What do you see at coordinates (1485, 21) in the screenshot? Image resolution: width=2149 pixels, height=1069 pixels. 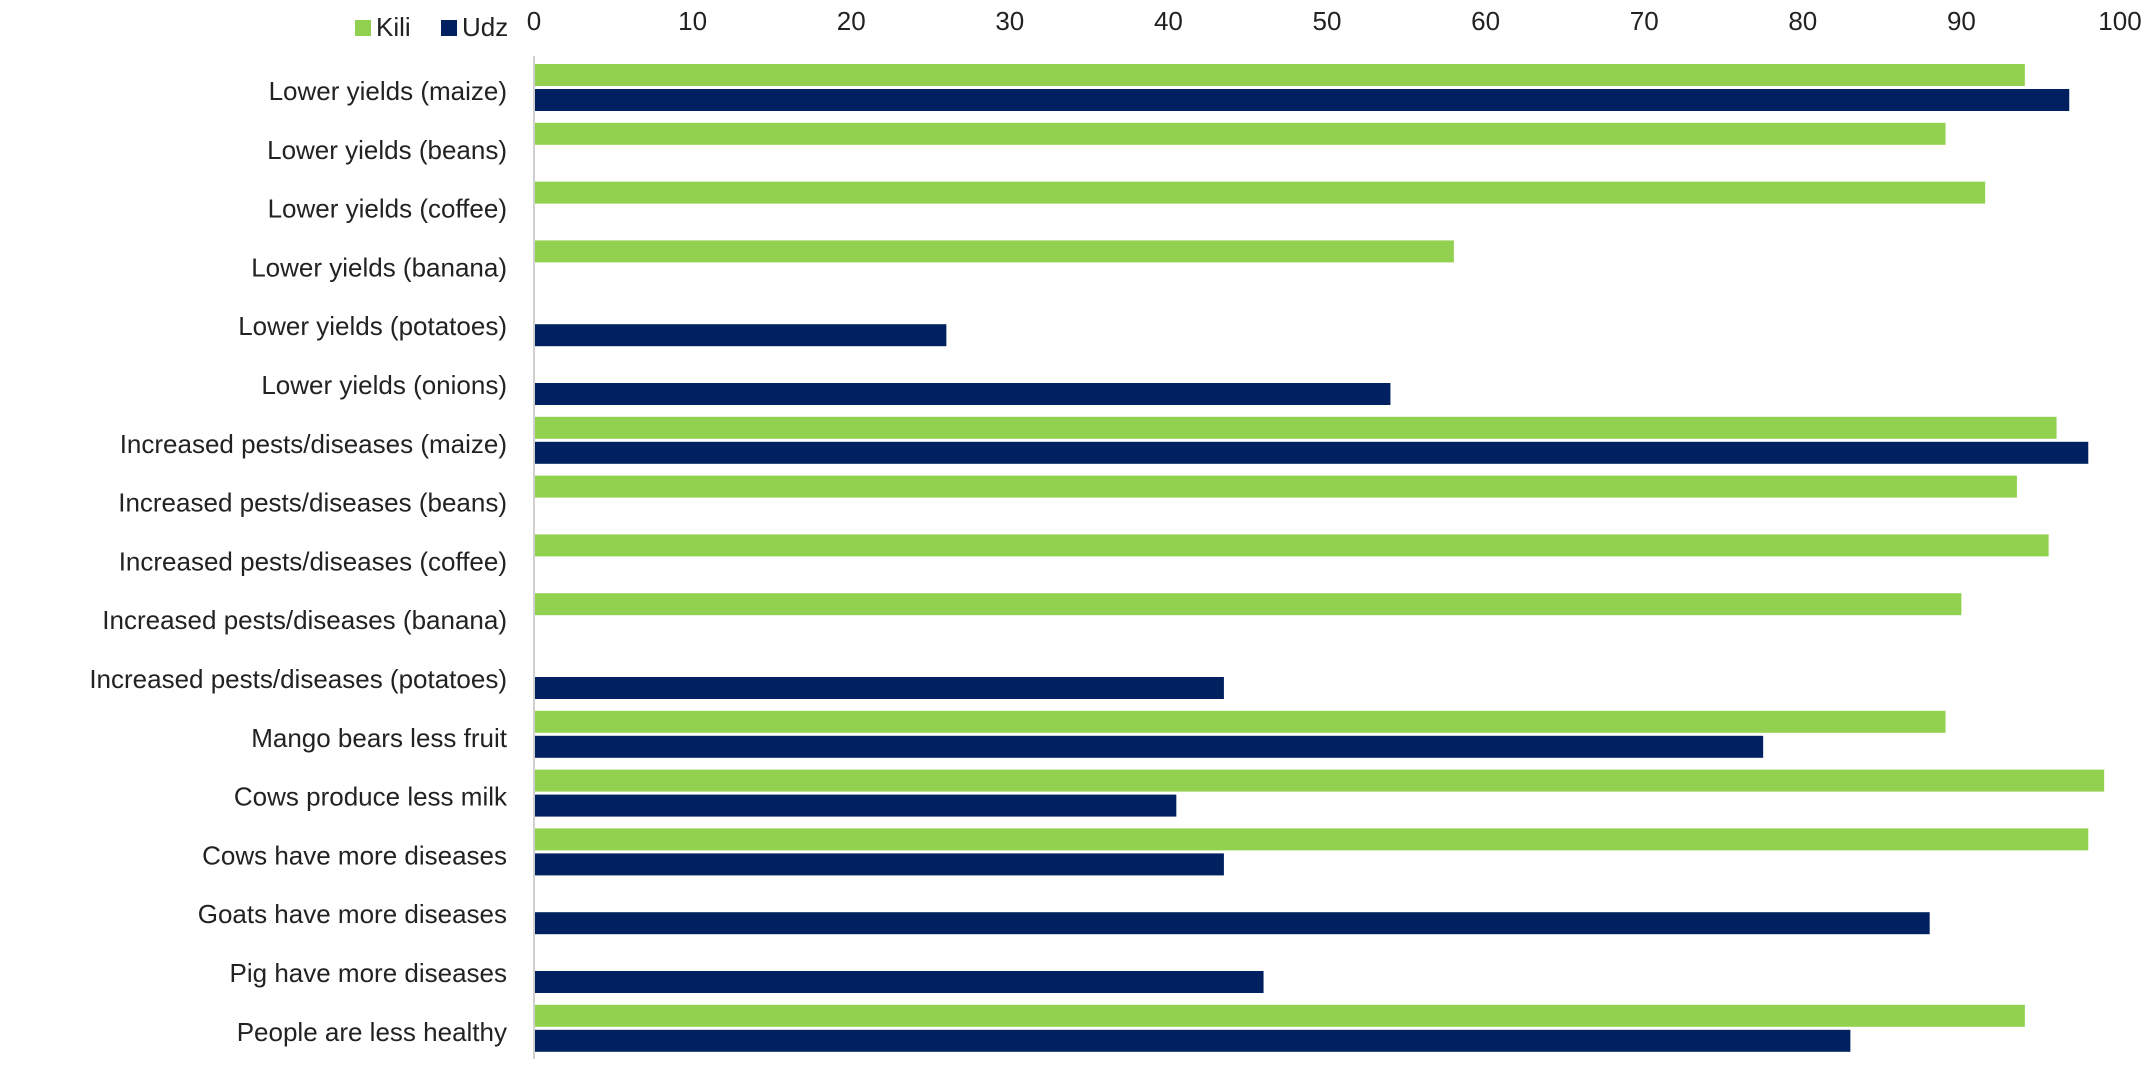 I see `x-tick-label: 60` at bounding box center [1485, 21].